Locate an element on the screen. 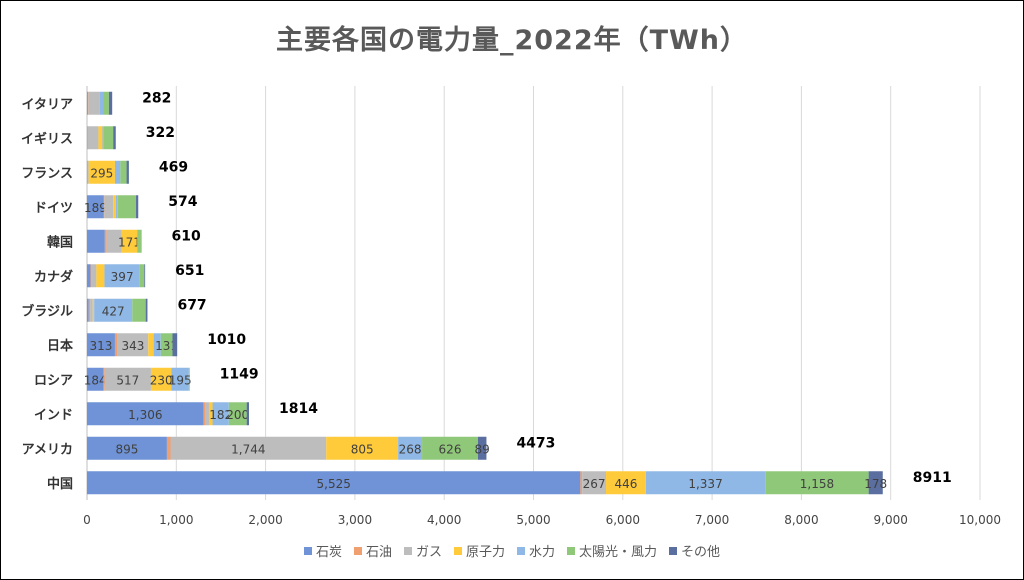 The height and width of the screenshot is (580, 1024). x-tick-label: 5,000 is located at coordinates (533, 520).